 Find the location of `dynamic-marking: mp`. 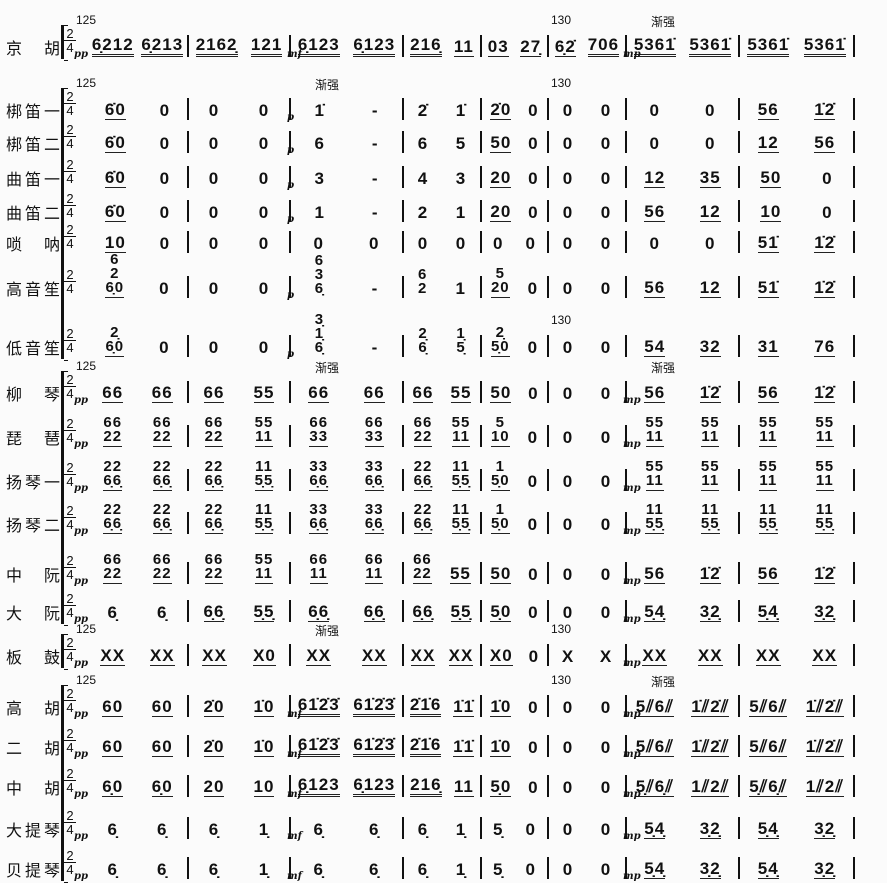

dynamic-marking: mp is located at coordinates (632, 794).